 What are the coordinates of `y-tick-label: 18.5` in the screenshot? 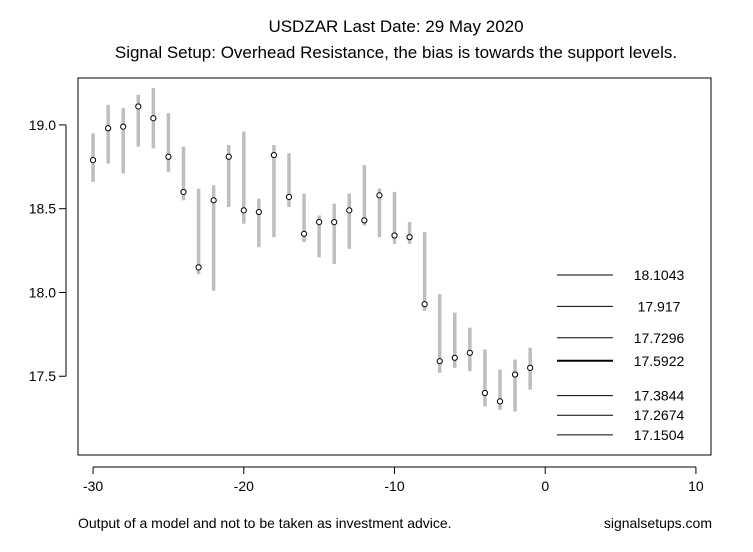 It's located at (42, 209).